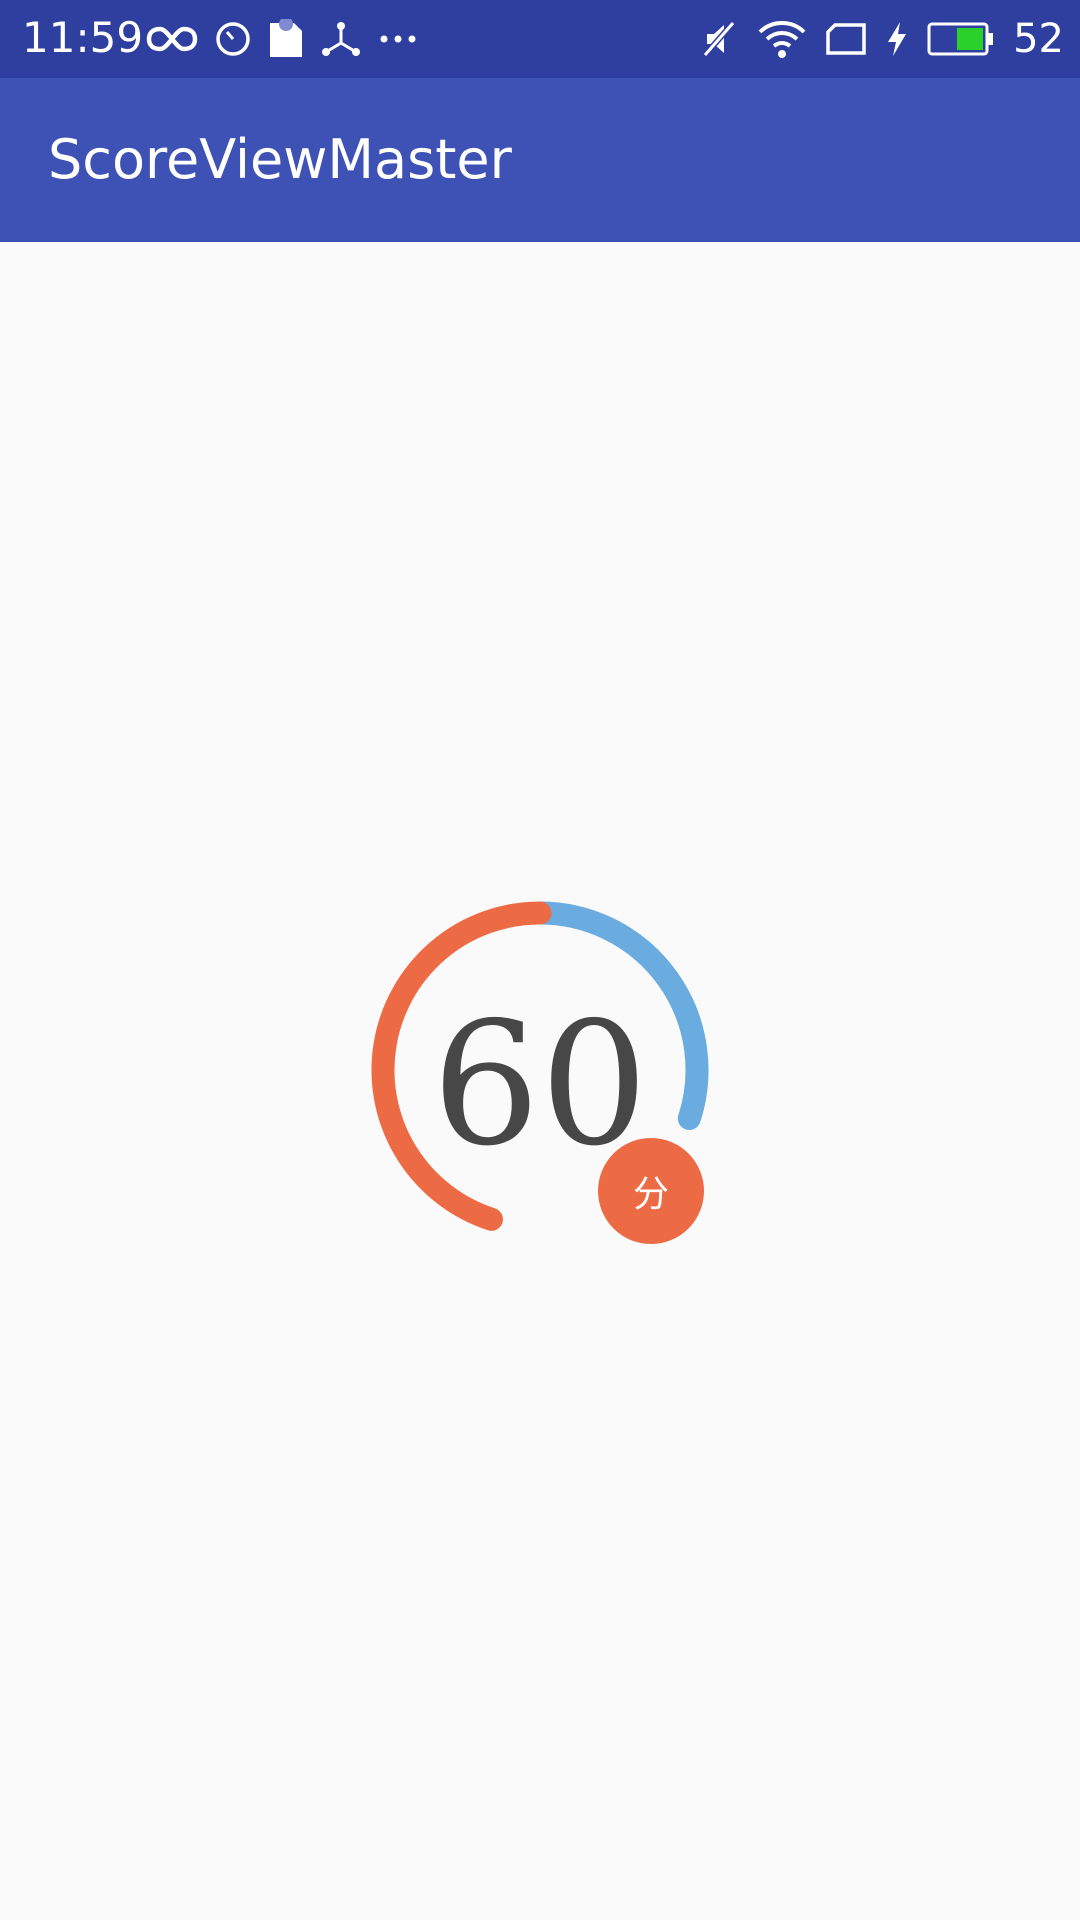  I want to click on sd-card-icon, so click(286, 38).